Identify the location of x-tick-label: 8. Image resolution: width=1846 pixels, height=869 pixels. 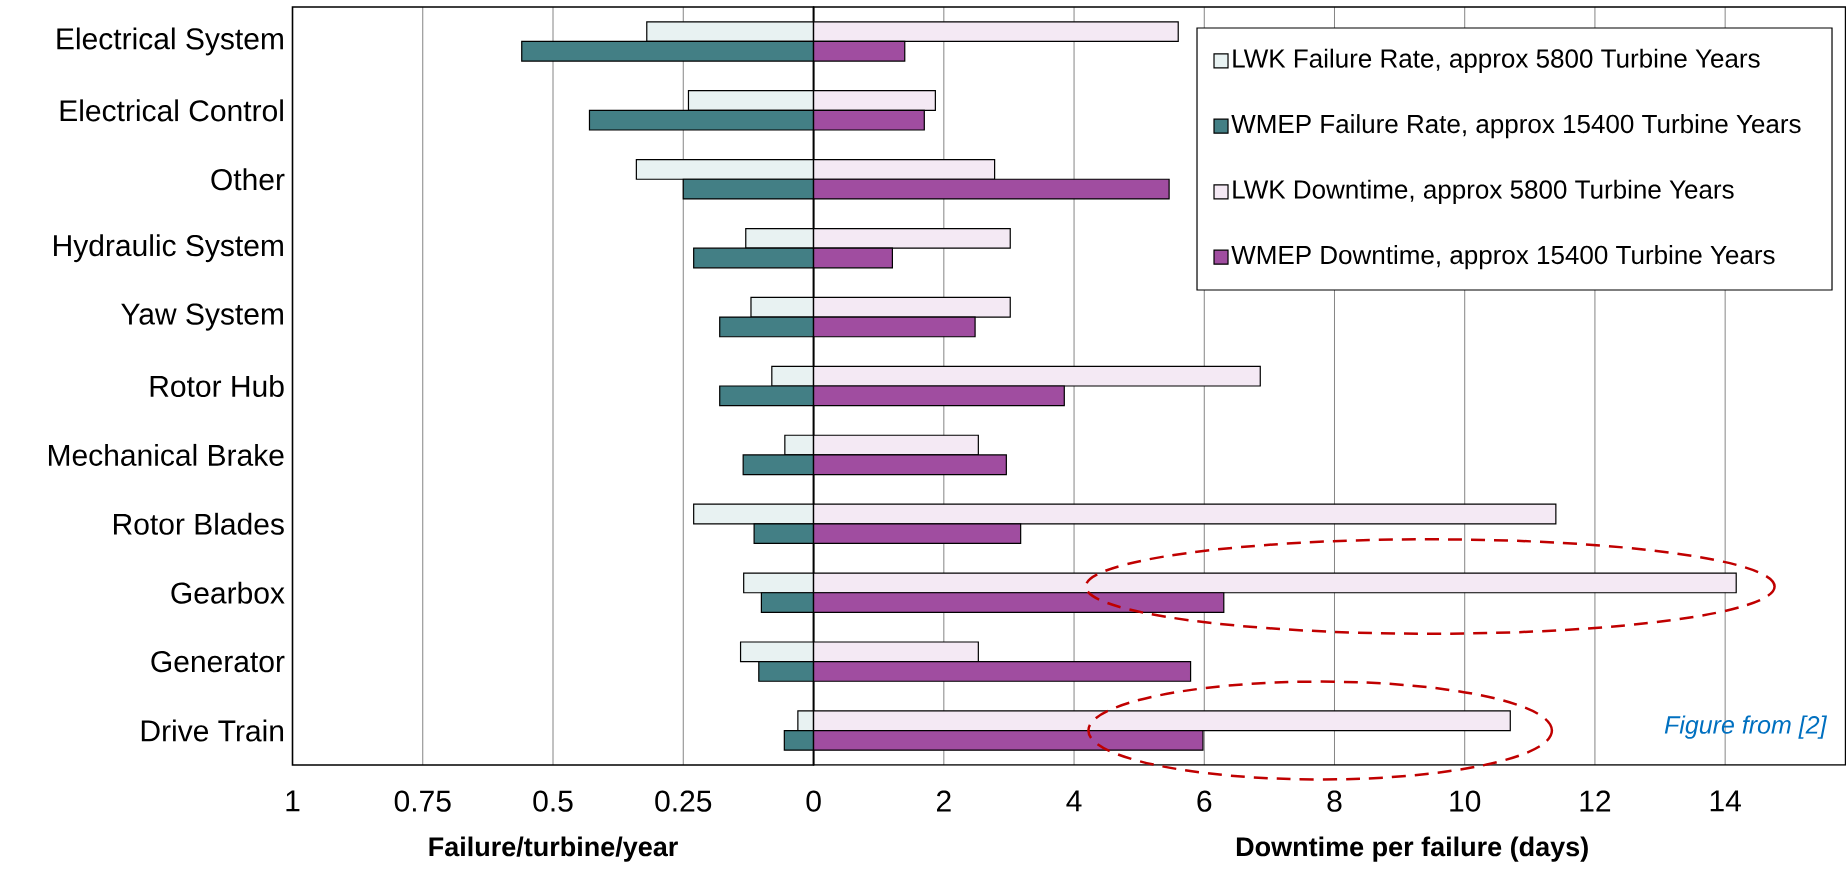
(1334, 801).